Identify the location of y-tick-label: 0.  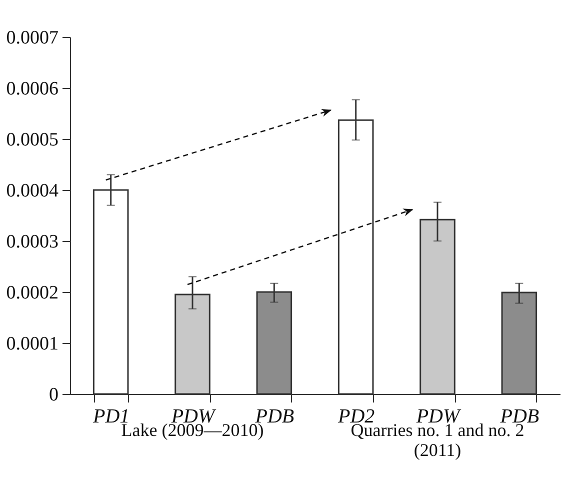
(53, 395).